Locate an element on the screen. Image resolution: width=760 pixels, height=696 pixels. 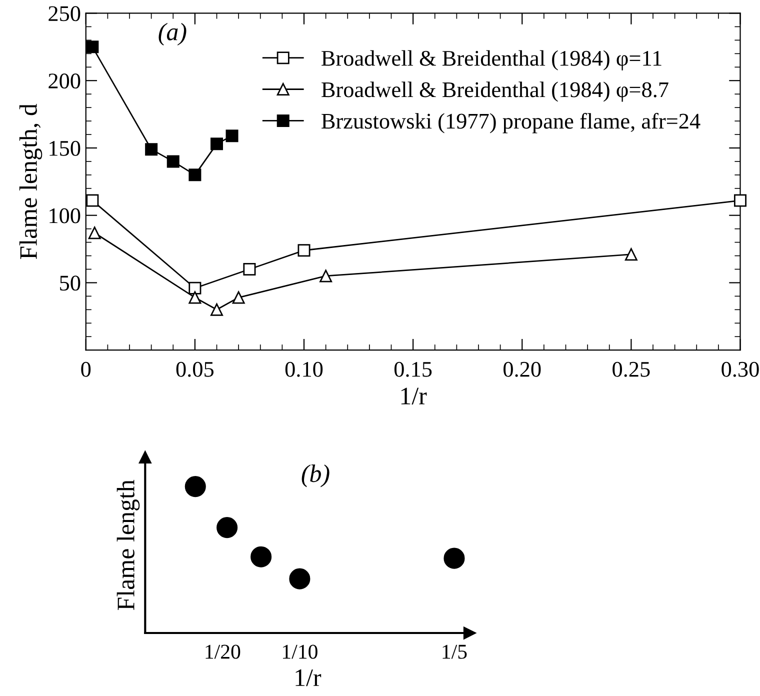
y-axis-title: Flame length, d is located at coordinates (30, 182).